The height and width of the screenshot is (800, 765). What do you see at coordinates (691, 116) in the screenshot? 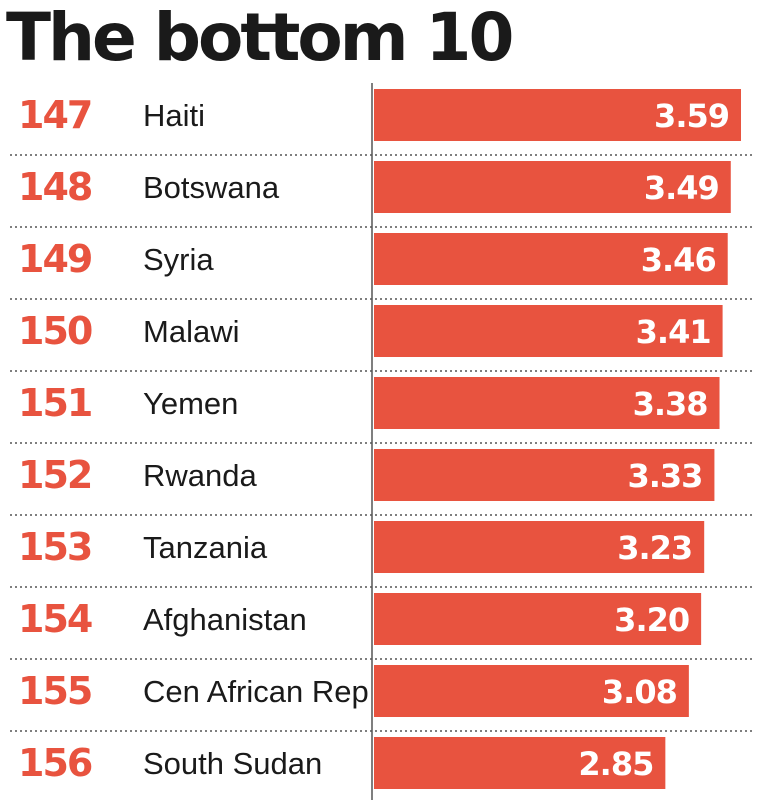
I see `value-label: 3.59` at bounding box center [691, 116].